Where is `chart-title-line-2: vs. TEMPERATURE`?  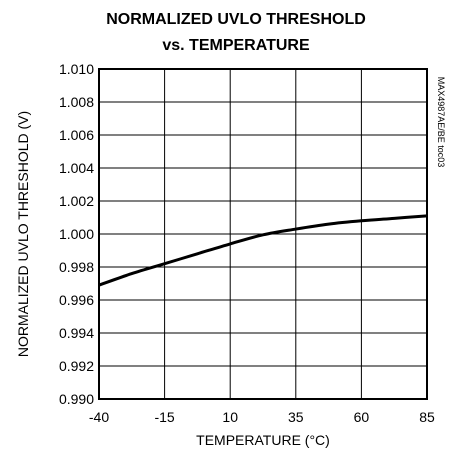 chart-title-line-2: vs. TEMPERATURE is located at coordinates (236, 45).